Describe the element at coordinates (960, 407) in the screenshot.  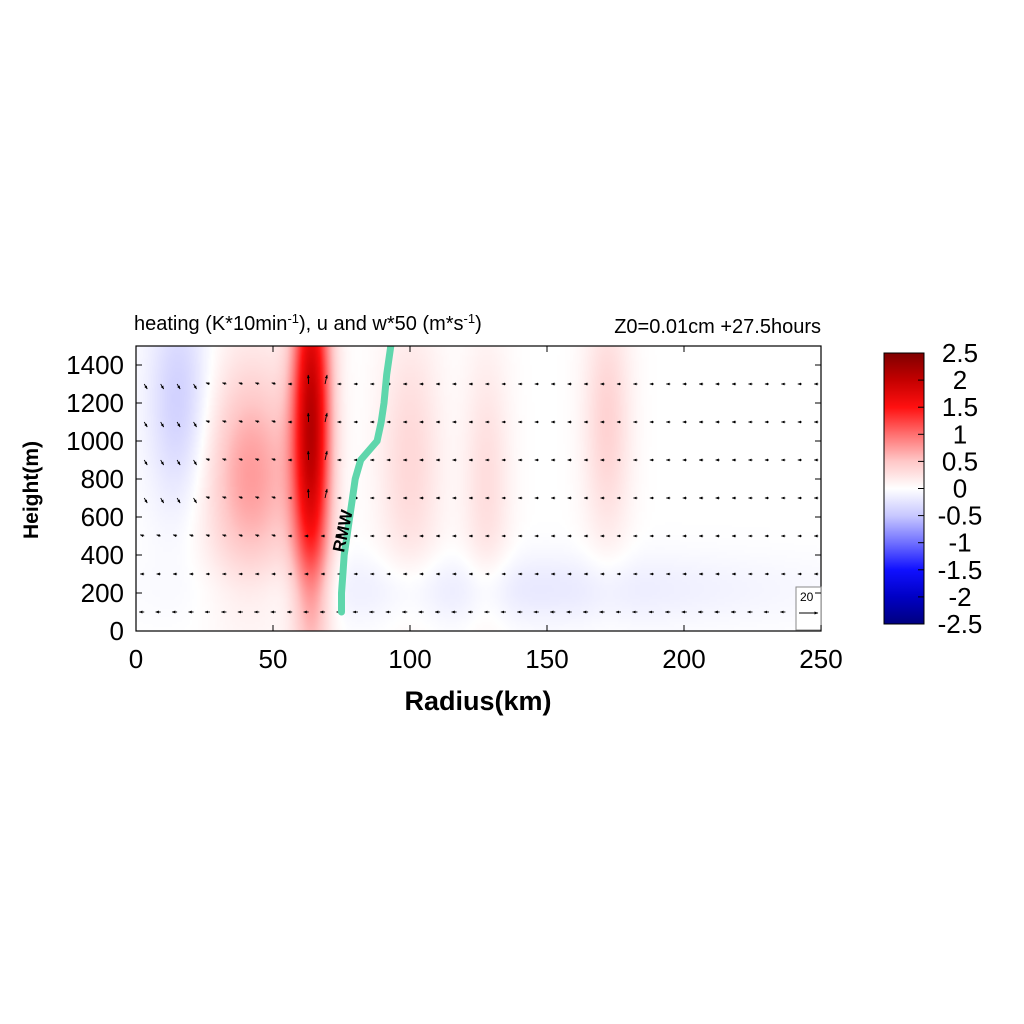
I see `colorbar-tick-label: 1.5` at that location.